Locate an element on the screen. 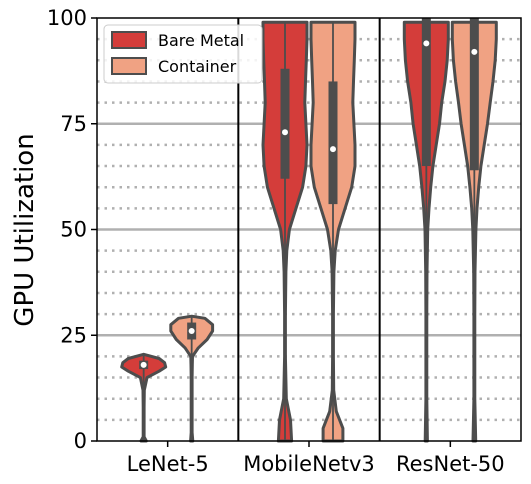  y-tick-label: 25 is located at coordinates (73, 335).